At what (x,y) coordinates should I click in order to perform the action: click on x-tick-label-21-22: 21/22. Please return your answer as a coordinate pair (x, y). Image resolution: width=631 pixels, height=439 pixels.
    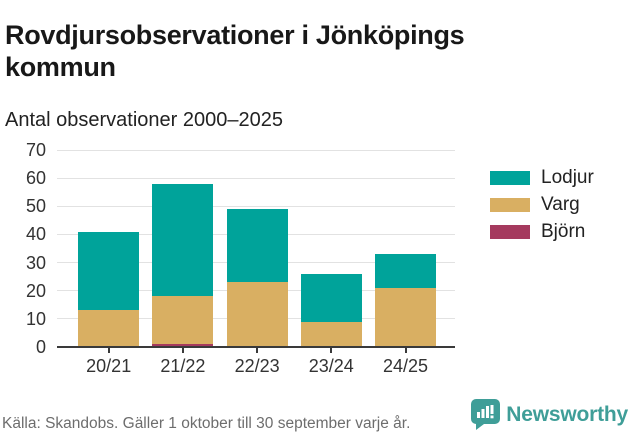
    Looking at the image, I should click on (183, 366).